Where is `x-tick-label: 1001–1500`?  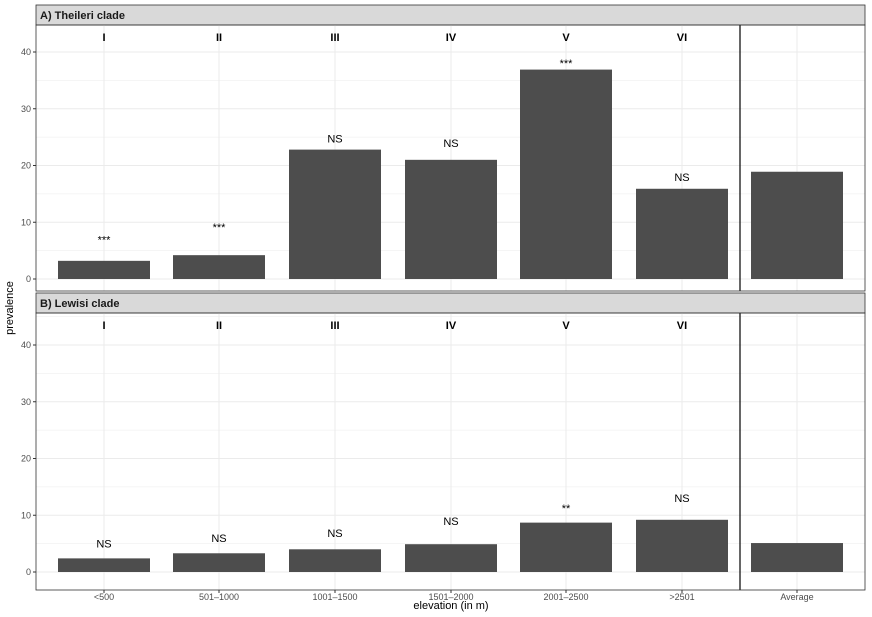
x-tick-label: 1001–1500 is located at coordinates (334, 597).